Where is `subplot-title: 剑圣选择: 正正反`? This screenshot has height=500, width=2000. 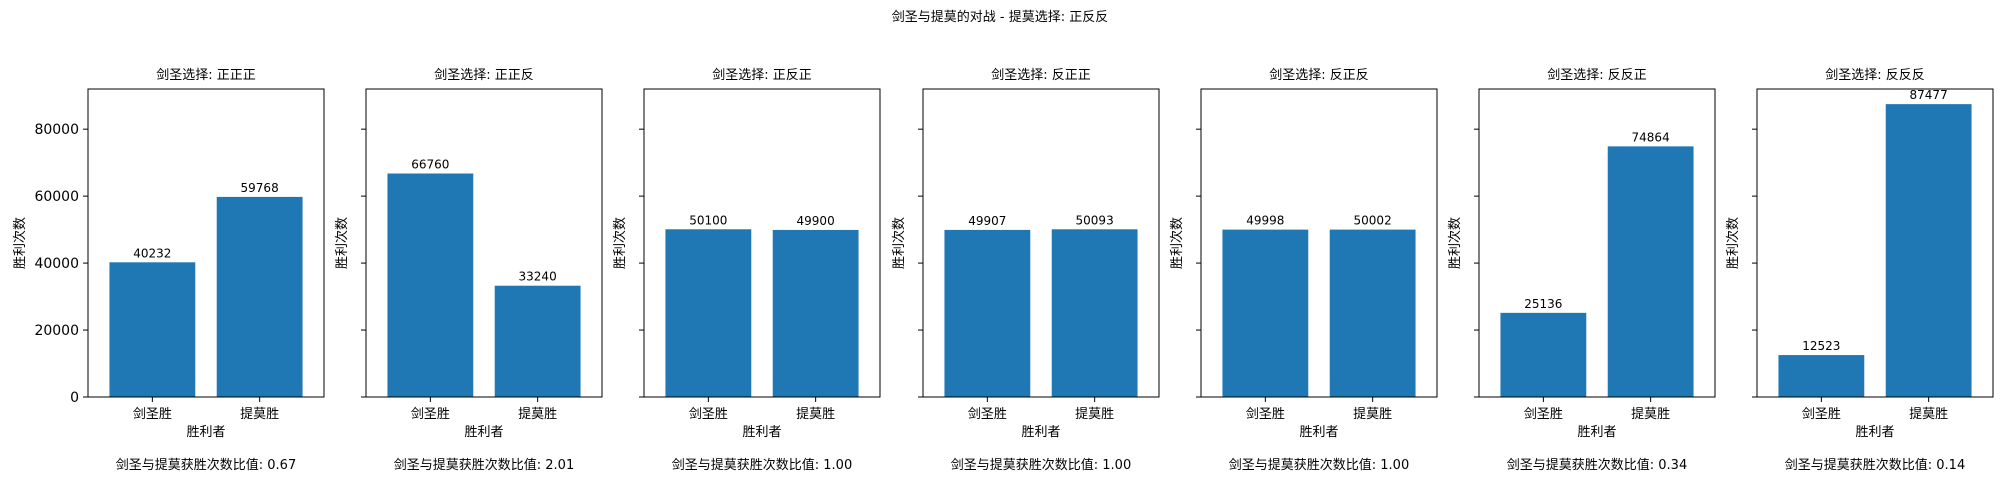
subplot-title: 剑圣选择: 正正反 is located at coordinates (484, 75).